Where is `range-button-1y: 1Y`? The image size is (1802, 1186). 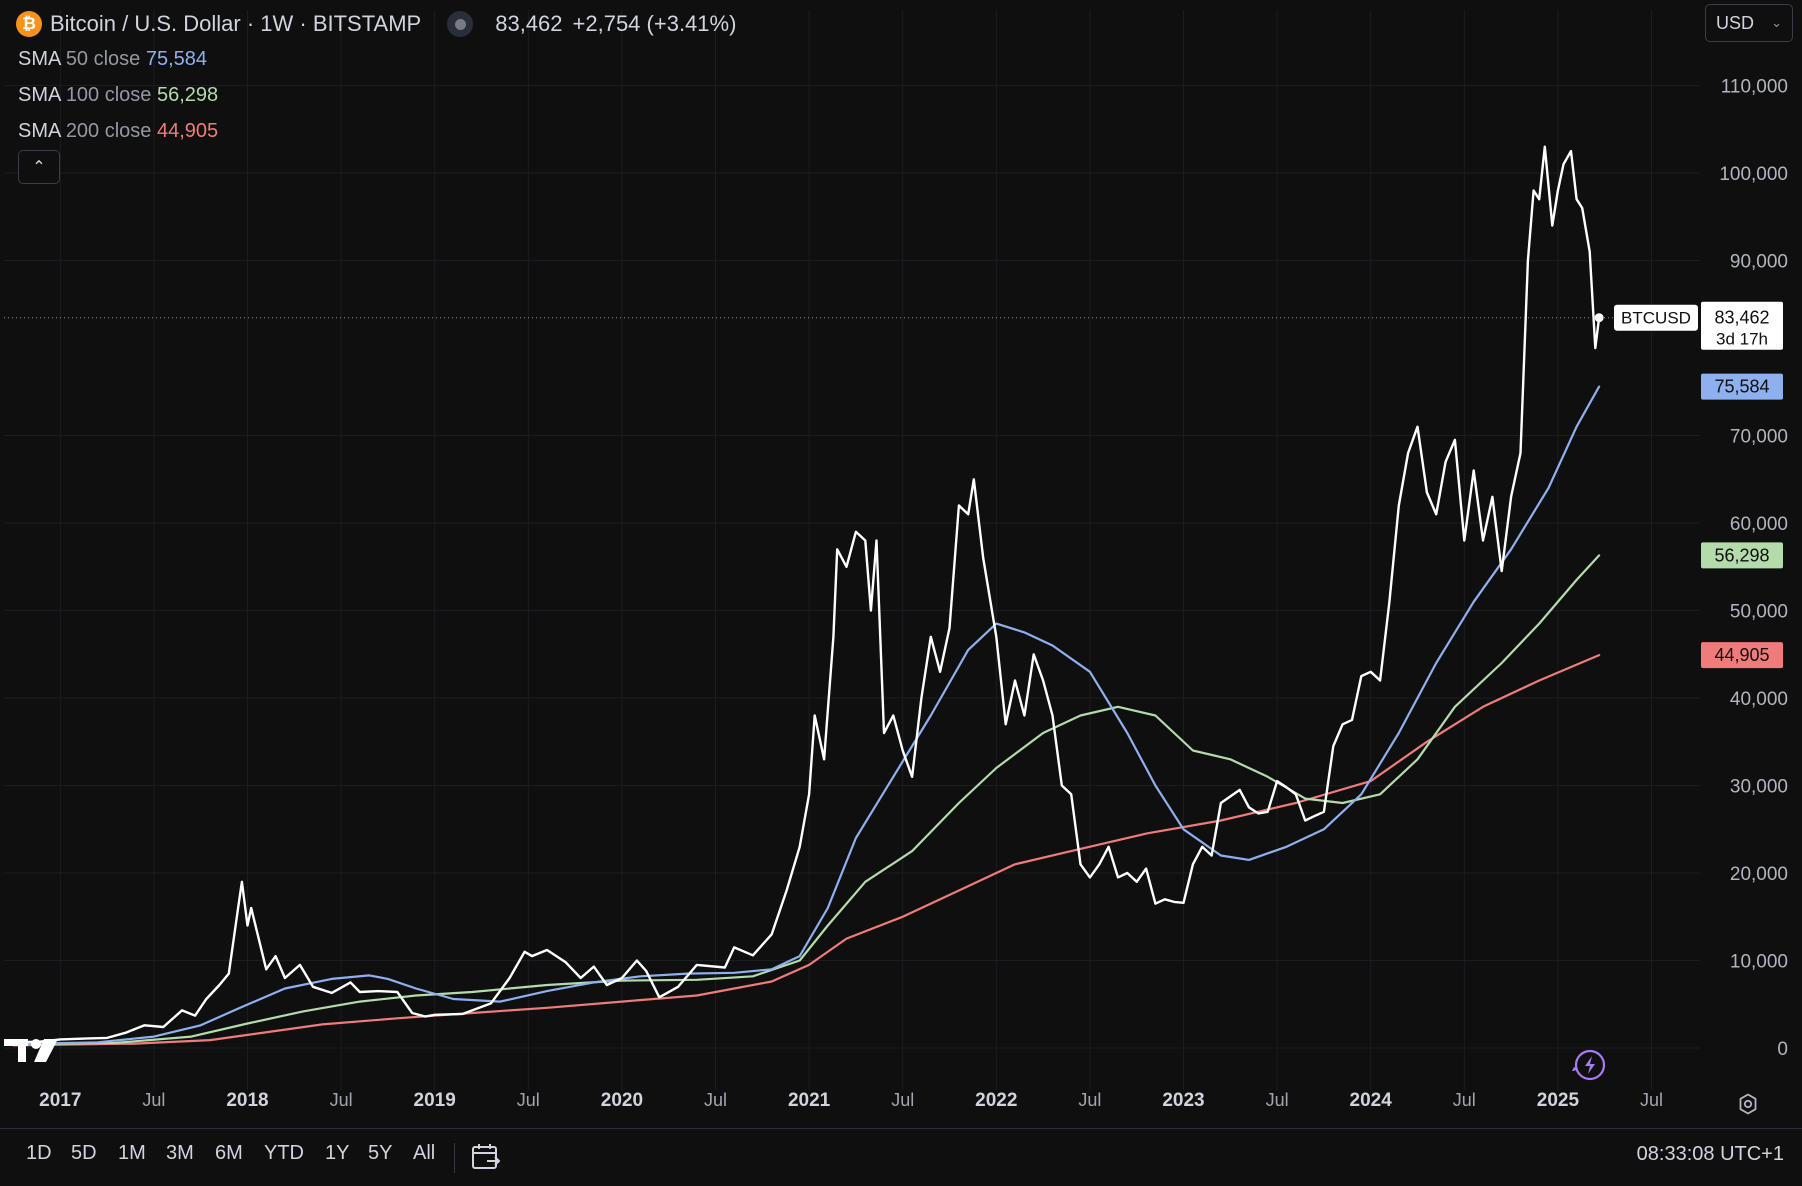 range-button-1y: 1Y is located at coordinates (337, 1153).